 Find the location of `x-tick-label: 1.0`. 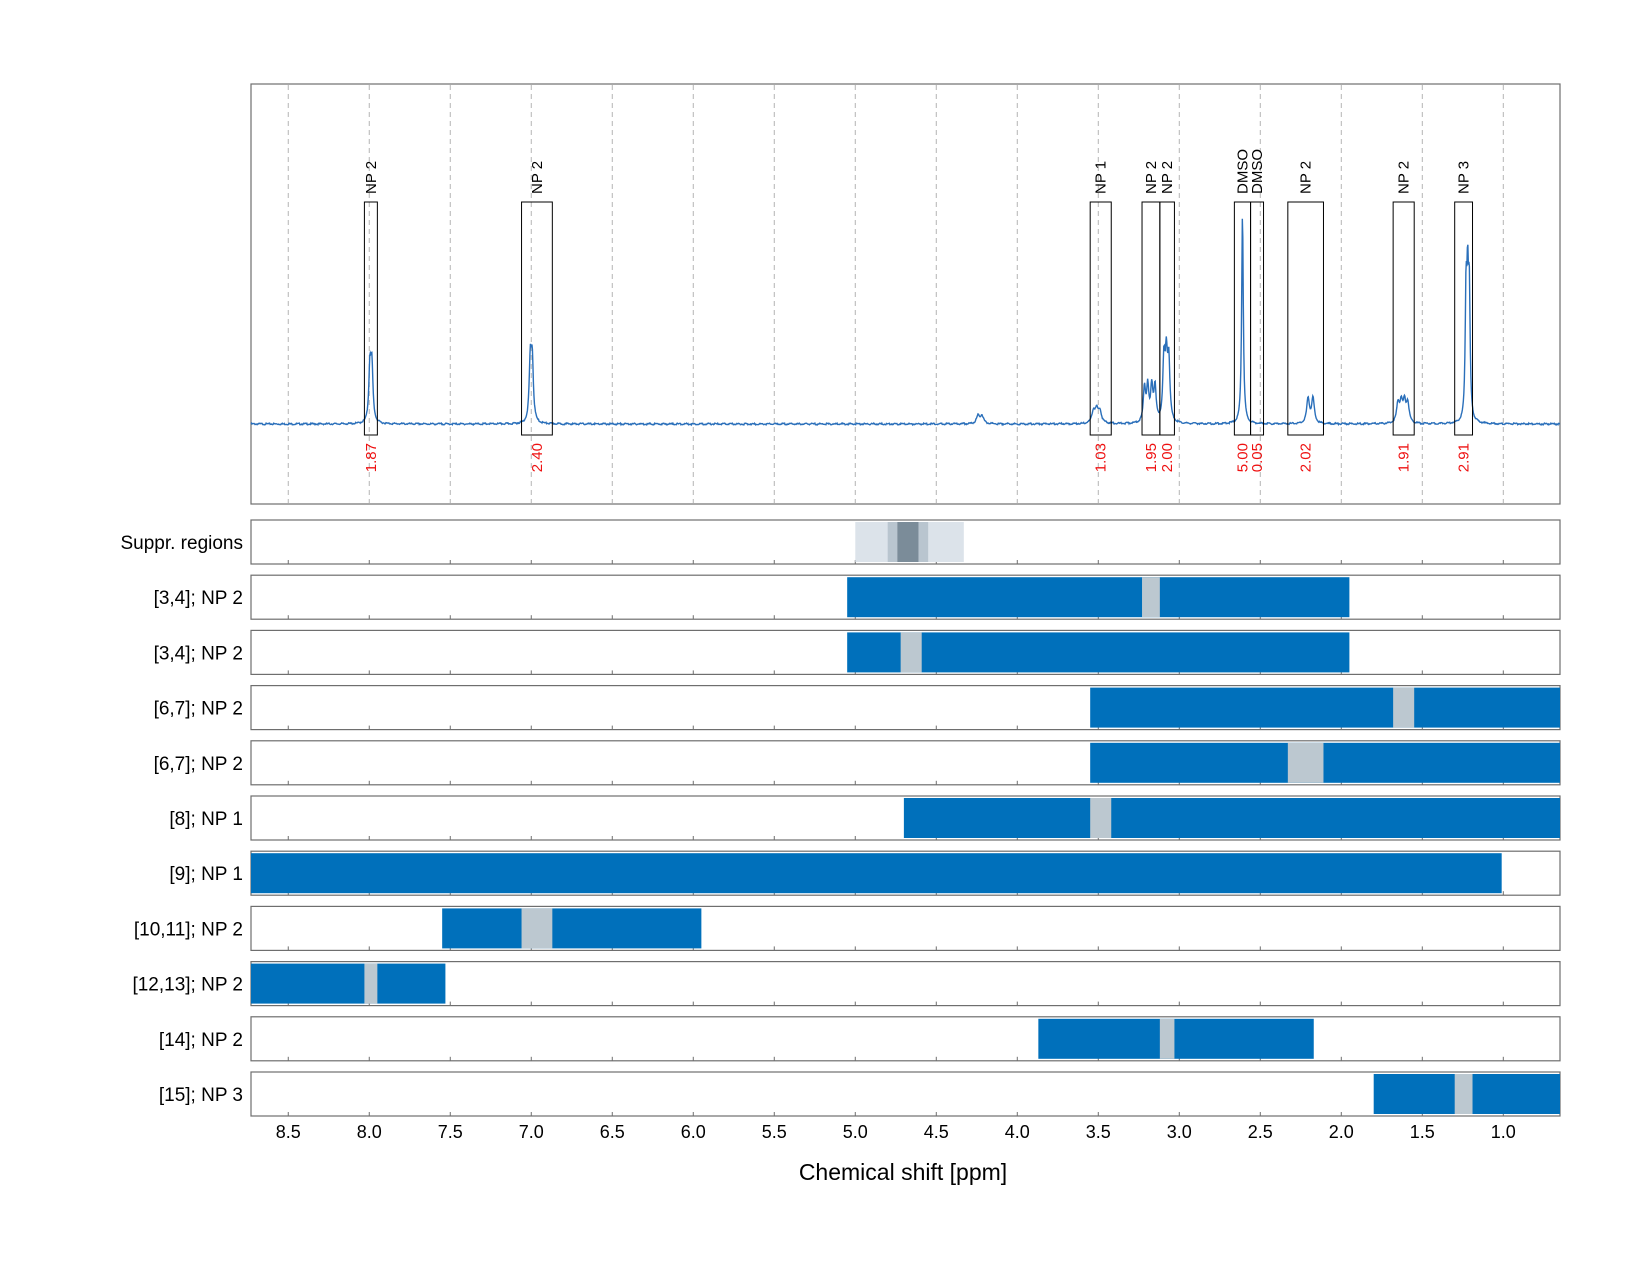

x-tick-label: 1.0 is located at coordinates (1503, 1132).